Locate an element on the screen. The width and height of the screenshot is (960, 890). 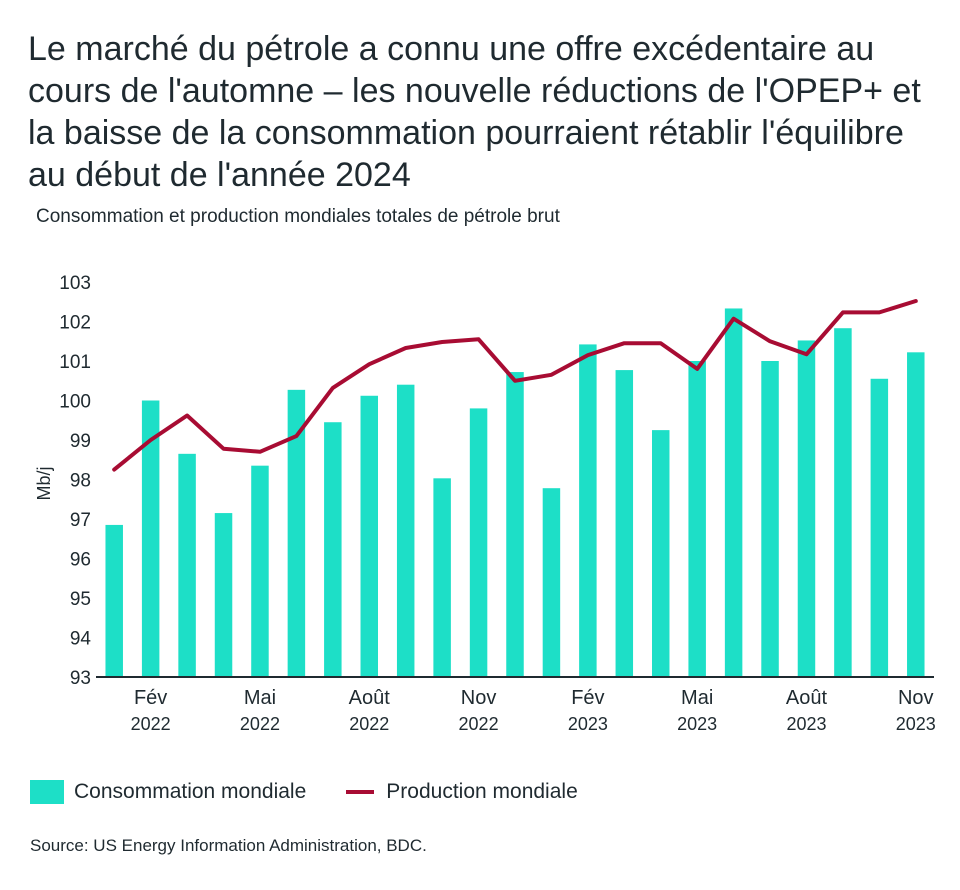
y-tick-label: 103 is located at coordinates (75, 283).